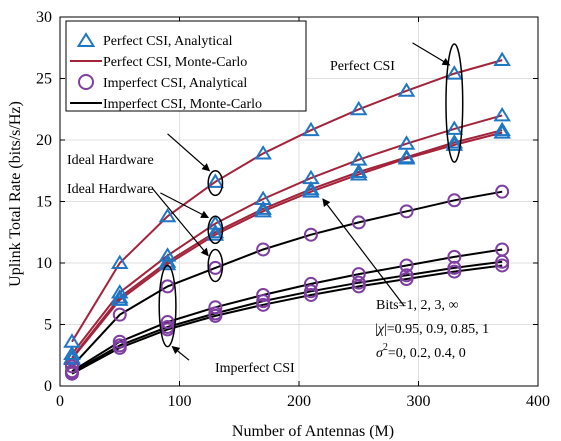 The height and width of the screenshot is (441, 561). Describe the element at coordinates (154, 40) in the screenshot. I see `legend-item-perfect-analytical: Perfect CSI, Analytical` at that location.